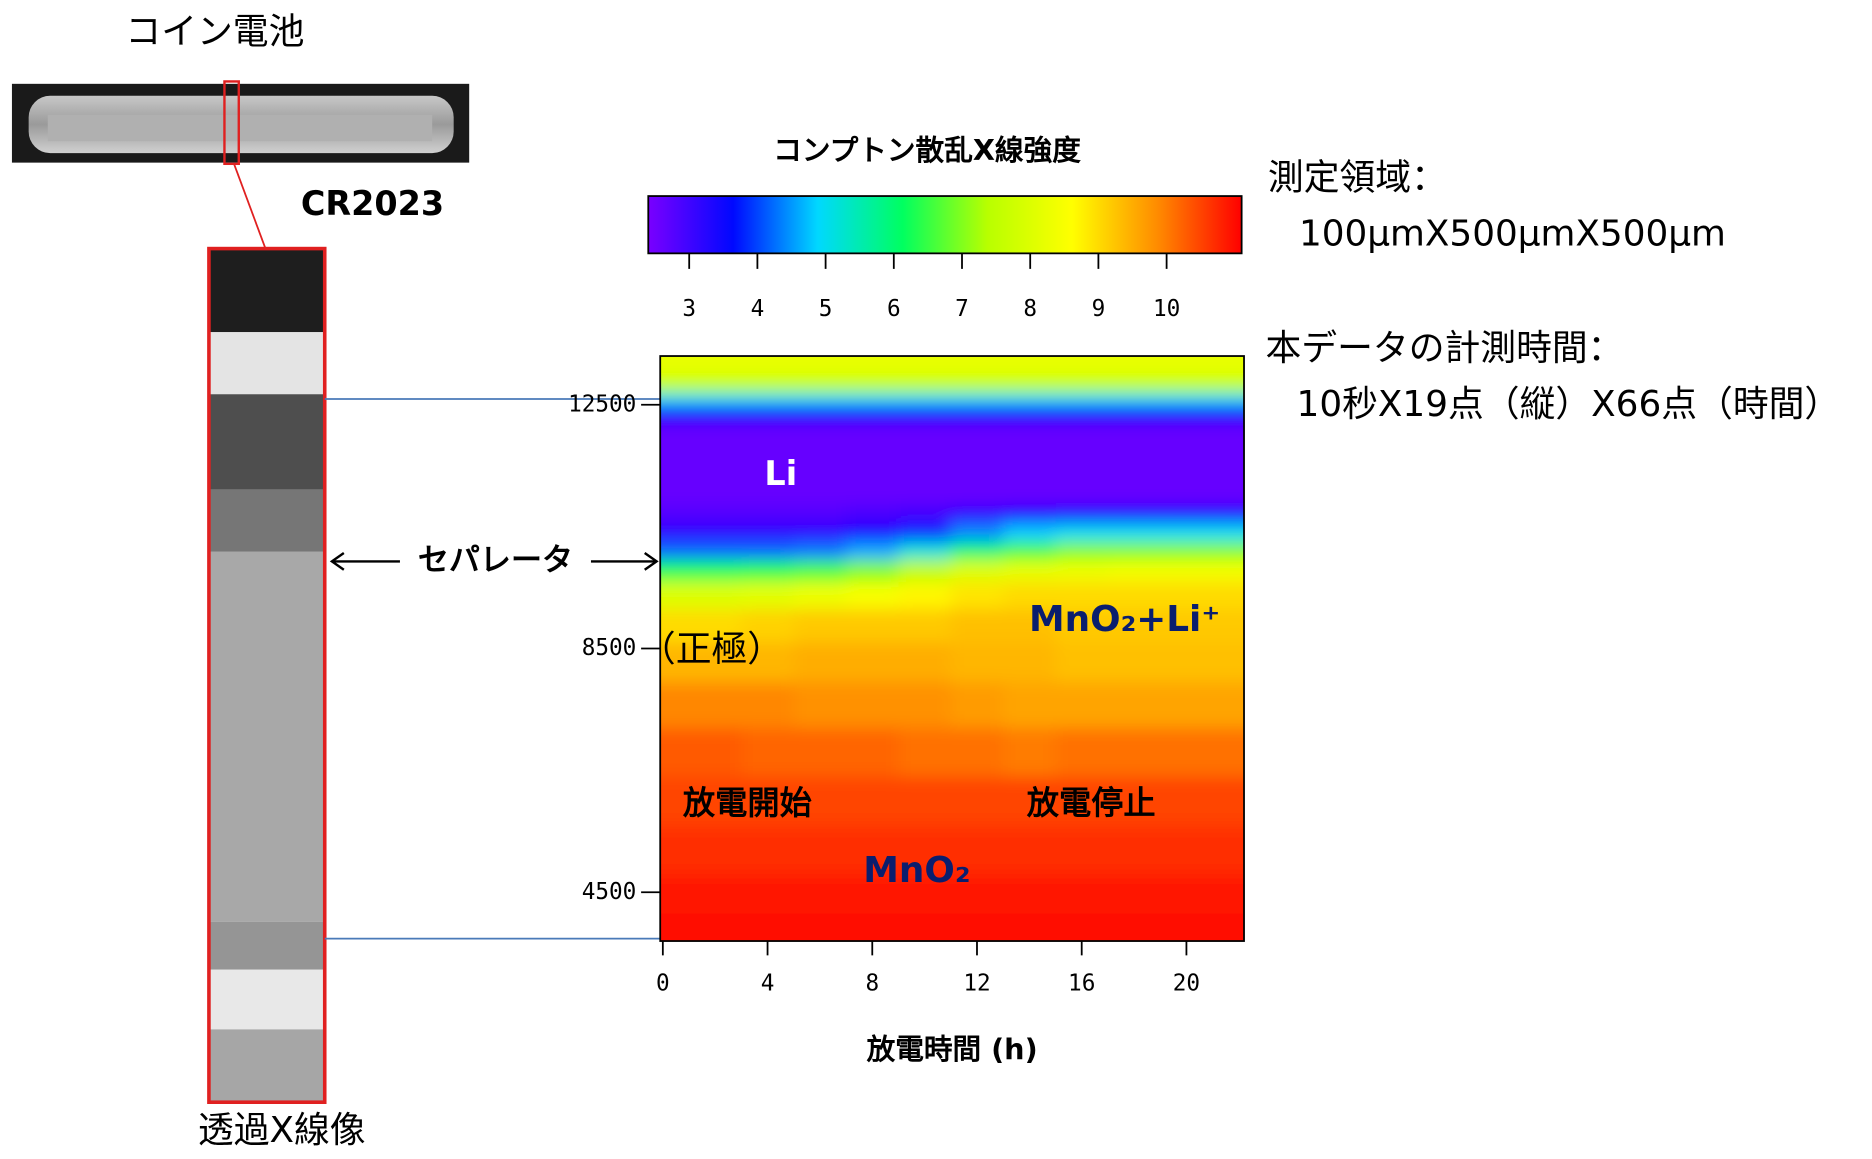  I want to click on annotation: Li, so click(780, 473).